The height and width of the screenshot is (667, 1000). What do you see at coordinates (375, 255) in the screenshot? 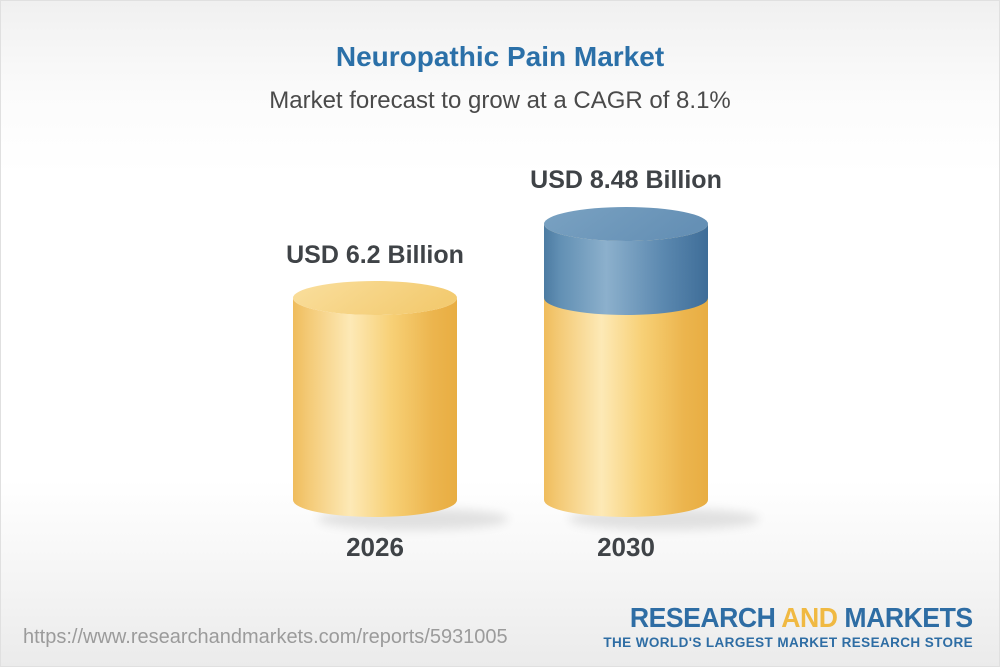
I see `bar-value-label-2026: USD 6.2 Billion` at bounding box center [375, 255].